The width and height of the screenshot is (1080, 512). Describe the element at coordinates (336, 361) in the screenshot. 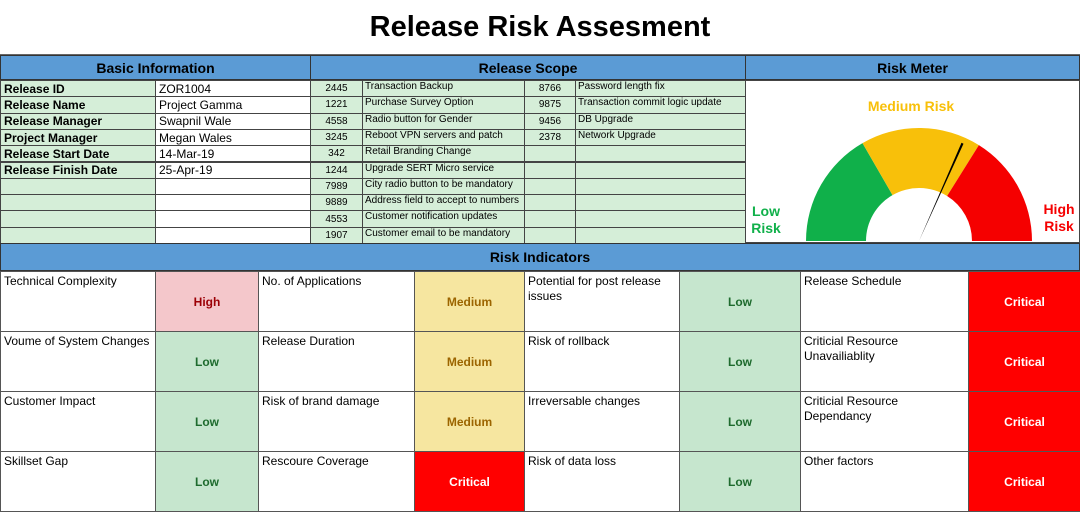

I see `risk-indicator-label: Release Duration` at that location.